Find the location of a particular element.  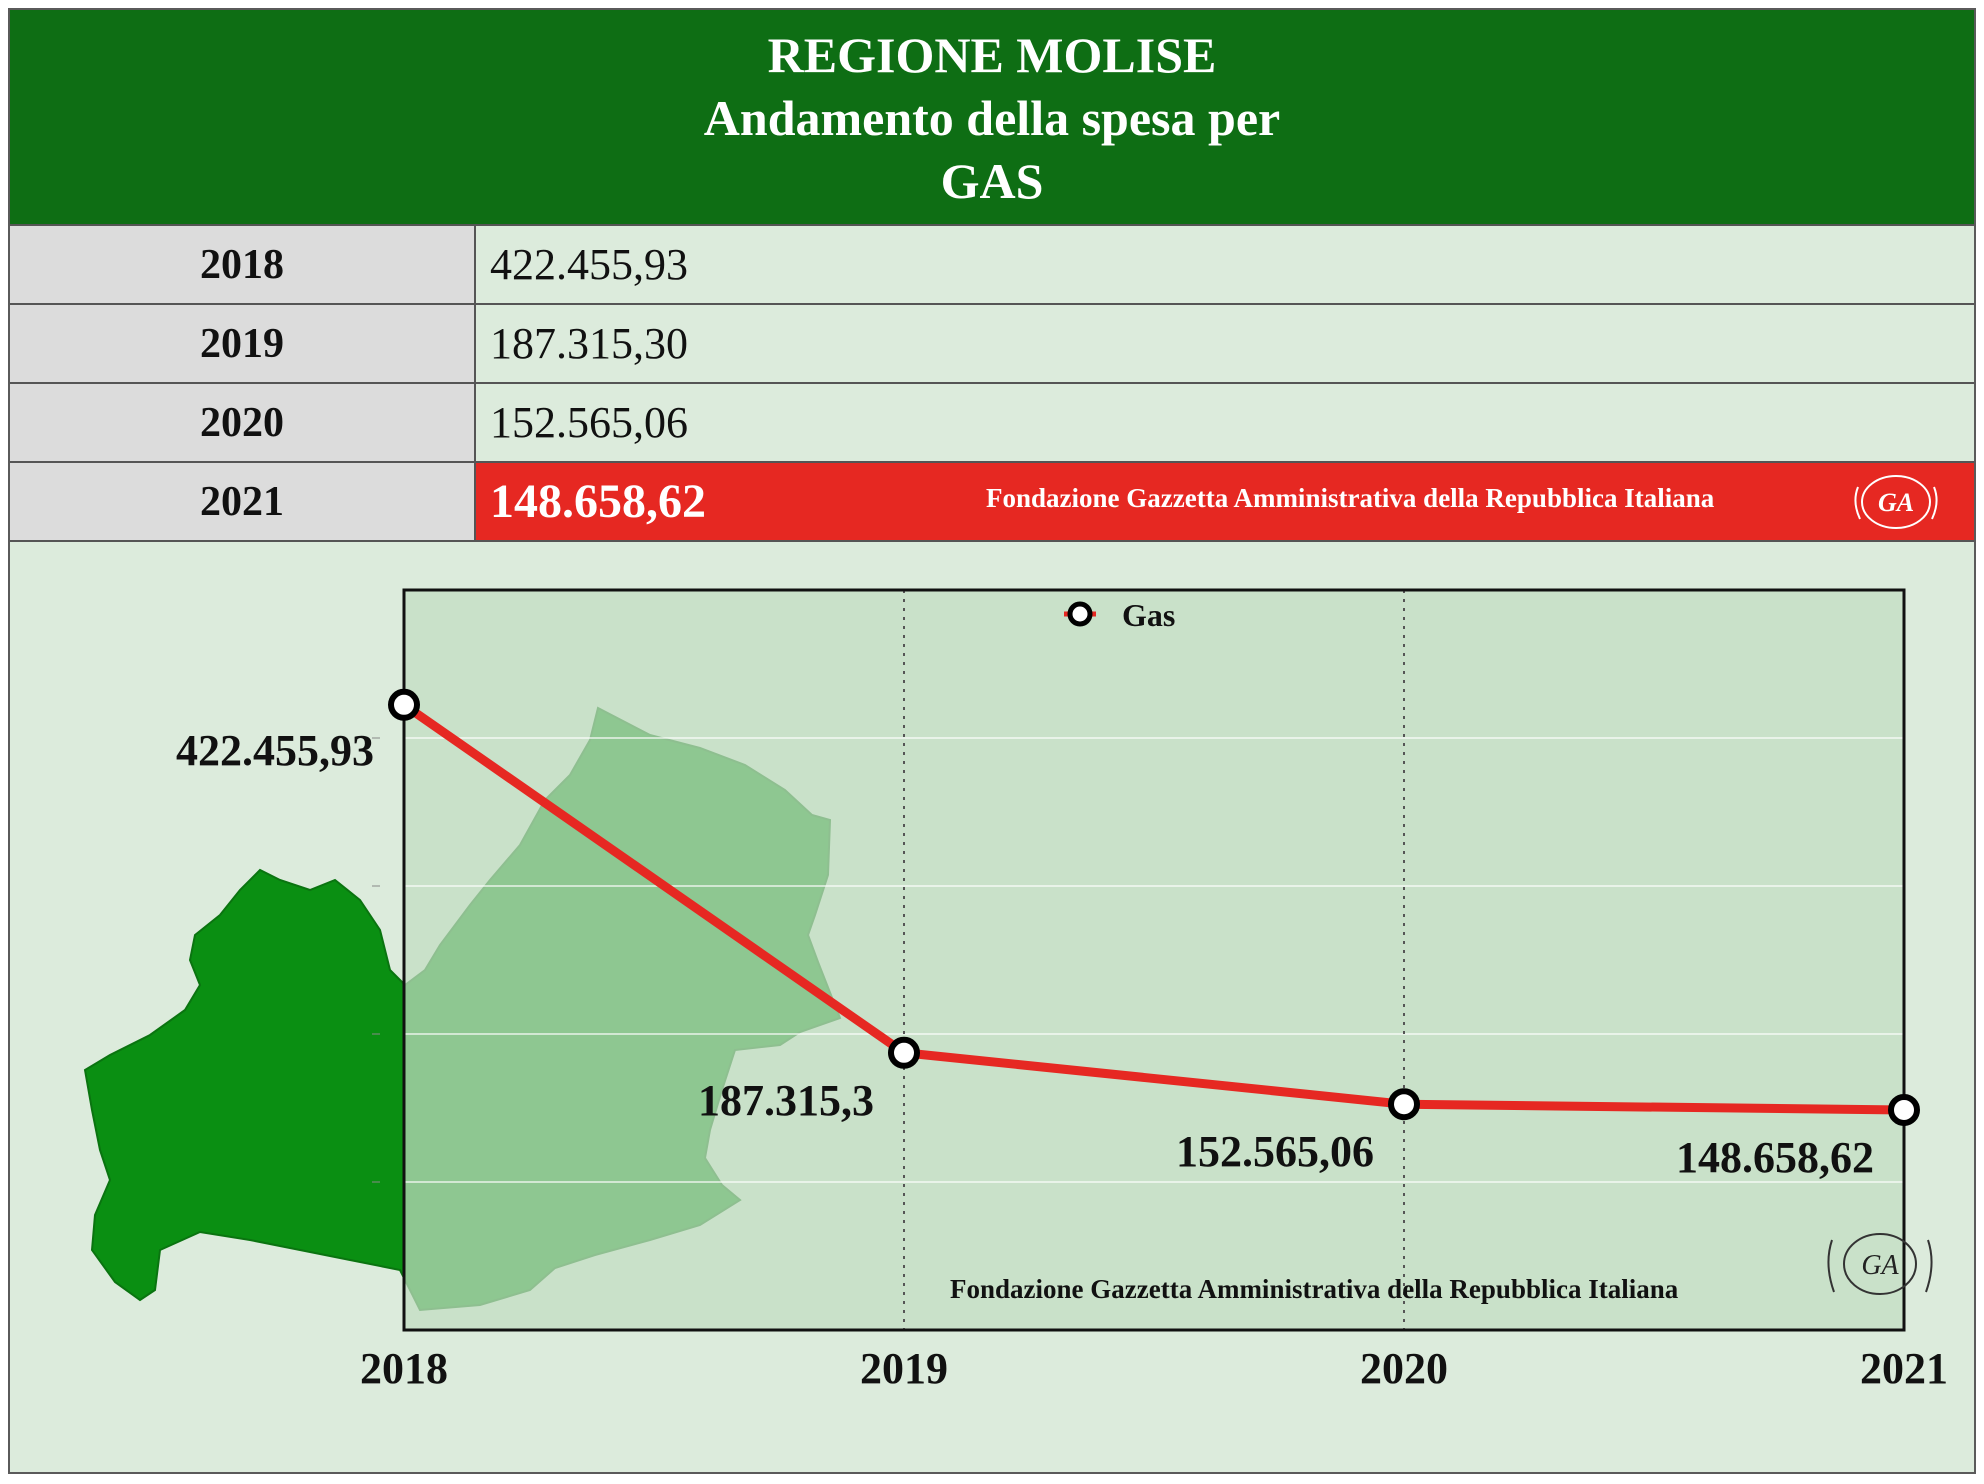

logo-ring is located at coordinates (1880, 1264).